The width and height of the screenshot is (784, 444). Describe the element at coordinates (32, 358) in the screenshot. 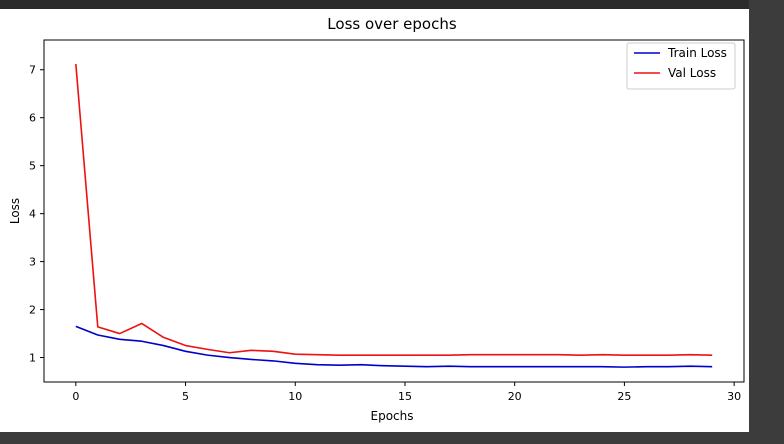

I see `y-tick-label: 1` at that location.